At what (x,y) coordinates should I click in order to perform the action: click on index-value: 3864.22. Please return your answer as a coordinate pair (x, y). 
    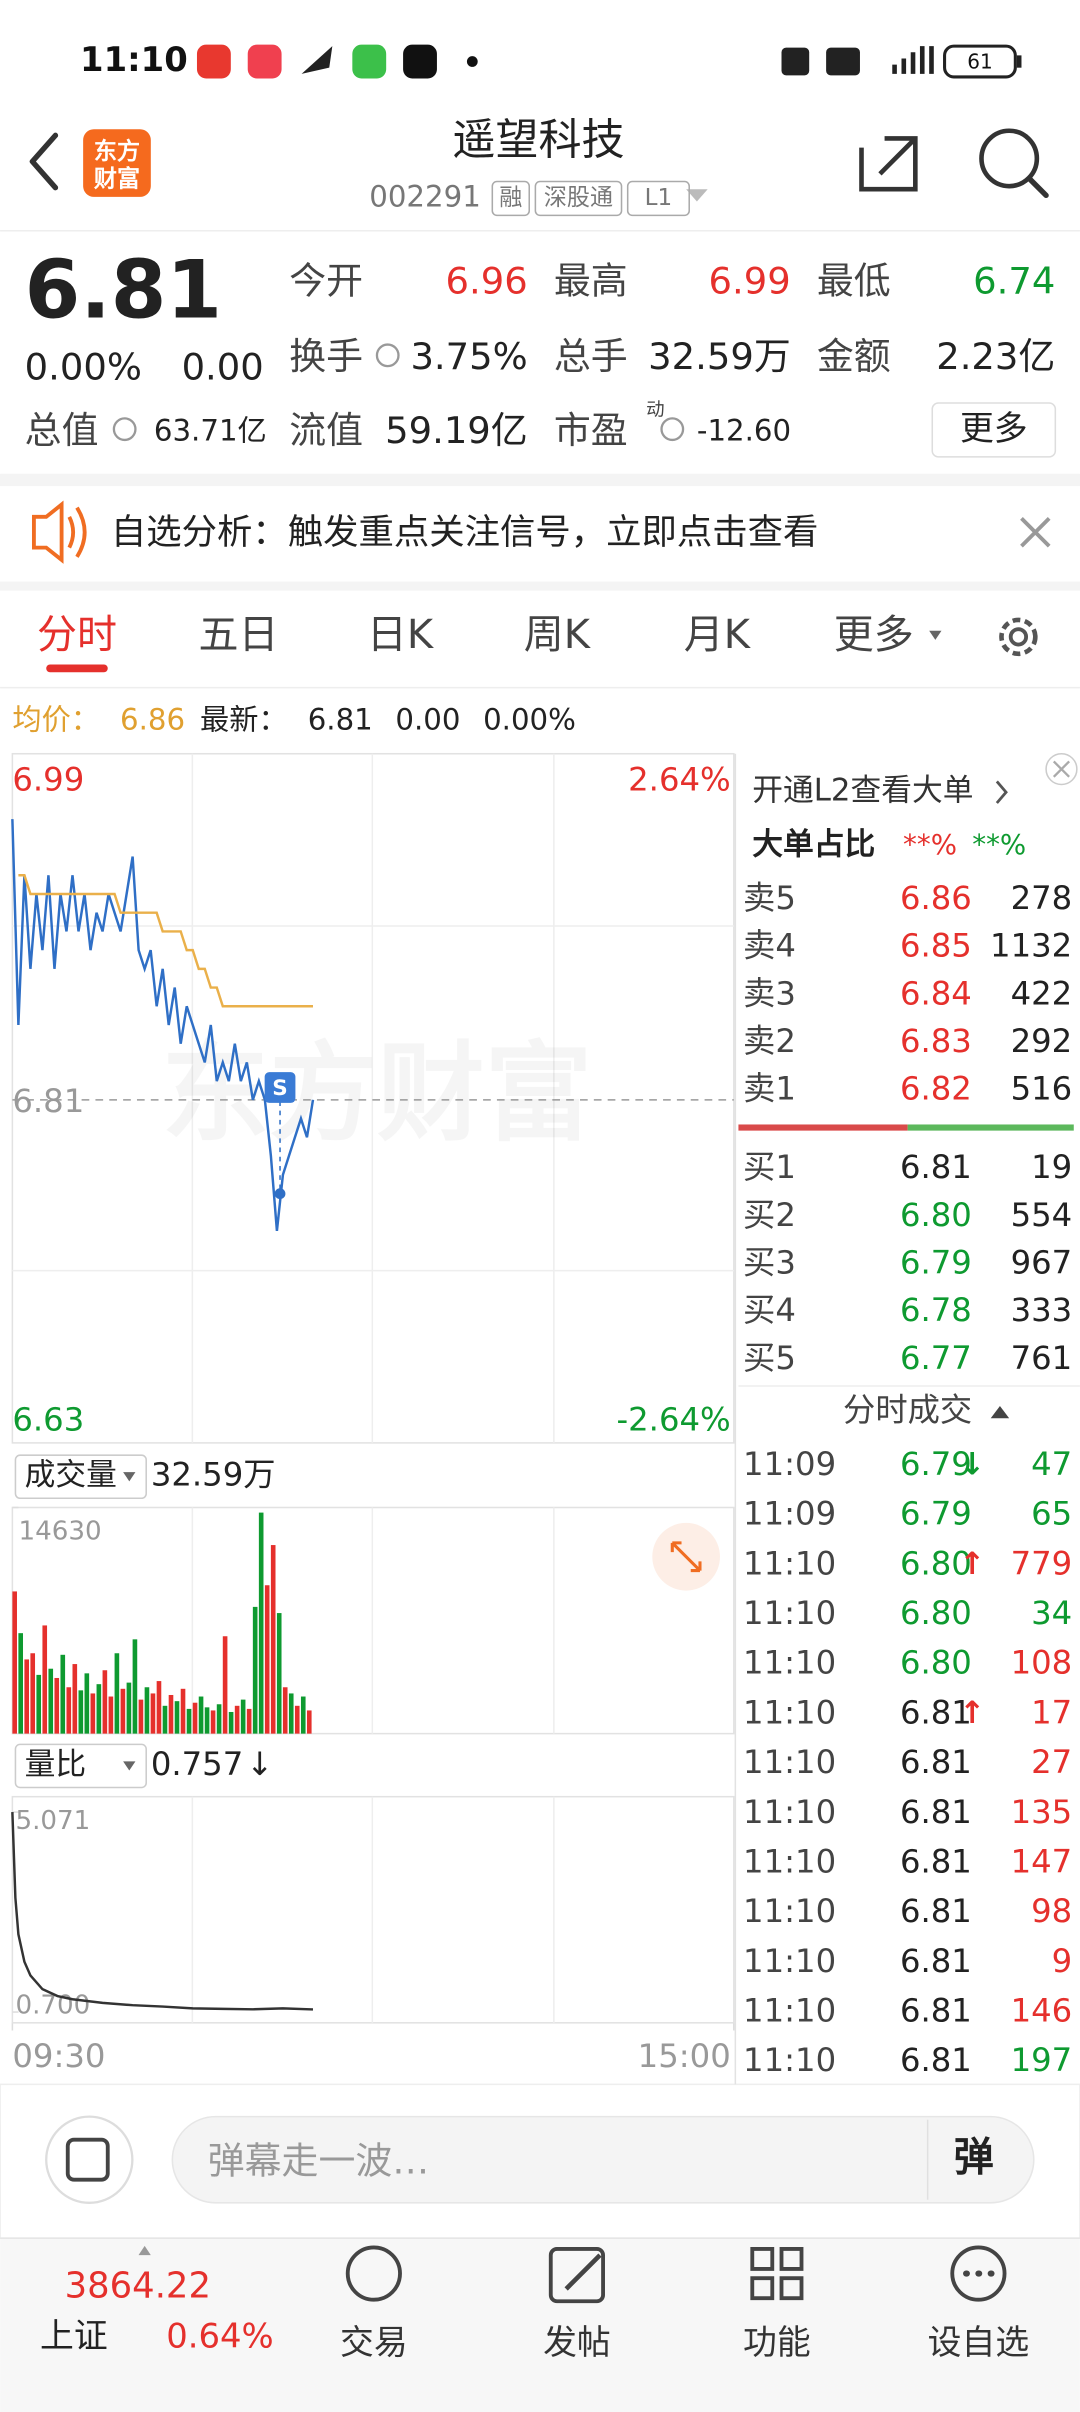
    Looking at the image, I should click on (138, 2285).